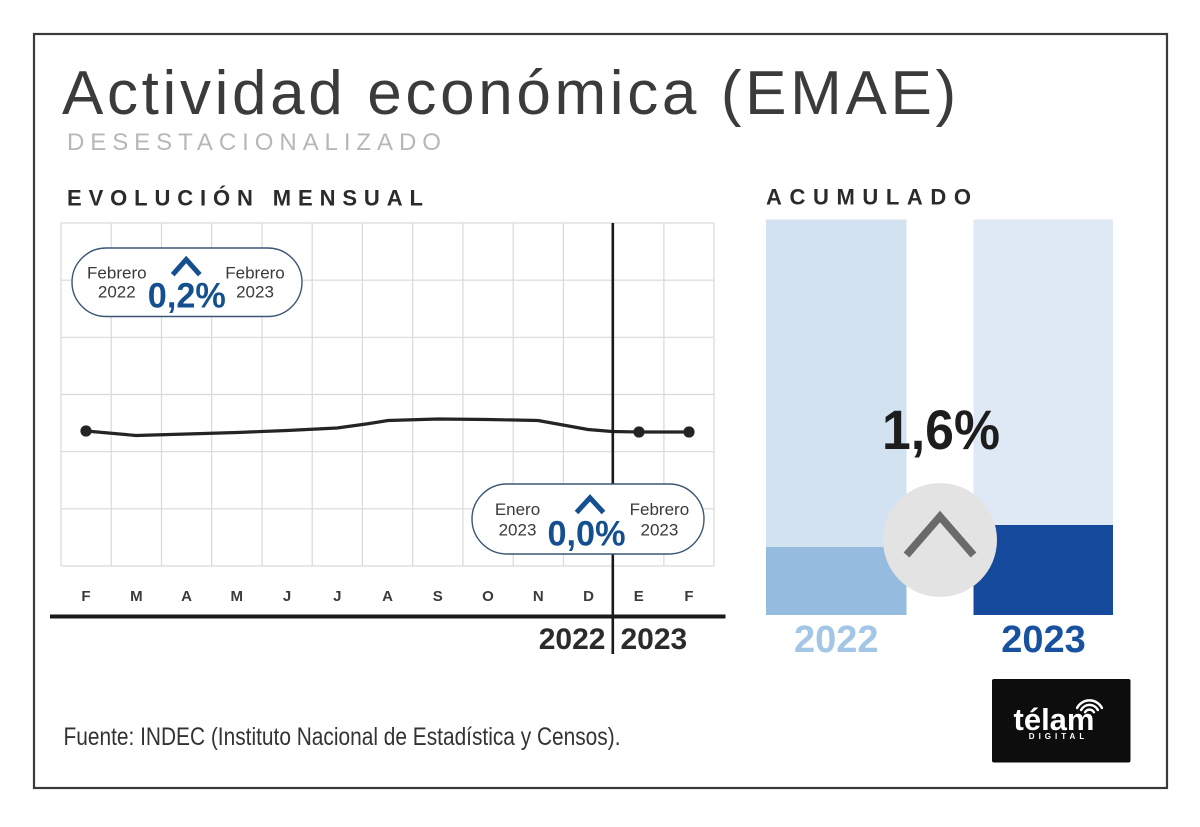 The width and height of the screenshot is (1200, 827). I want to click on svg-text: 1,6%, so click(941, 430).